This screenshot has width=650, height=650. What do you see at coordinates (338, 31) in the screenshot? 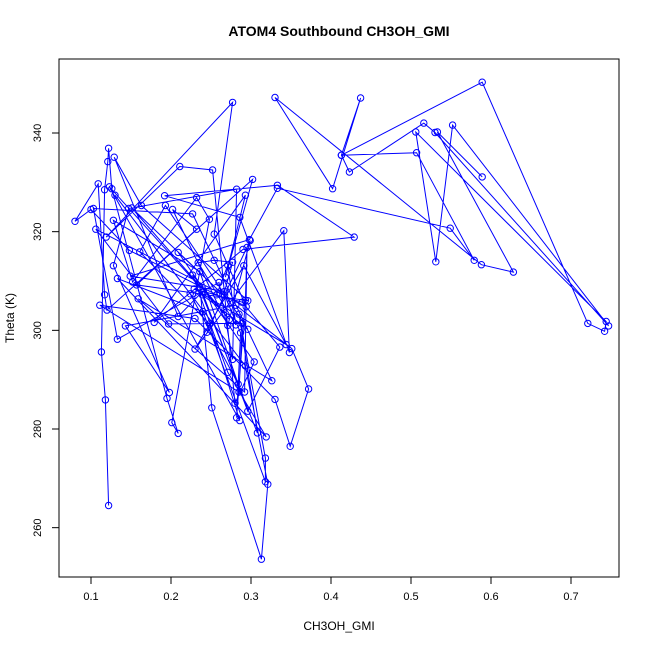
I see `chart-title: ATOM4 Southbound CH3OH_GMI` at bounding box center [338, 31].